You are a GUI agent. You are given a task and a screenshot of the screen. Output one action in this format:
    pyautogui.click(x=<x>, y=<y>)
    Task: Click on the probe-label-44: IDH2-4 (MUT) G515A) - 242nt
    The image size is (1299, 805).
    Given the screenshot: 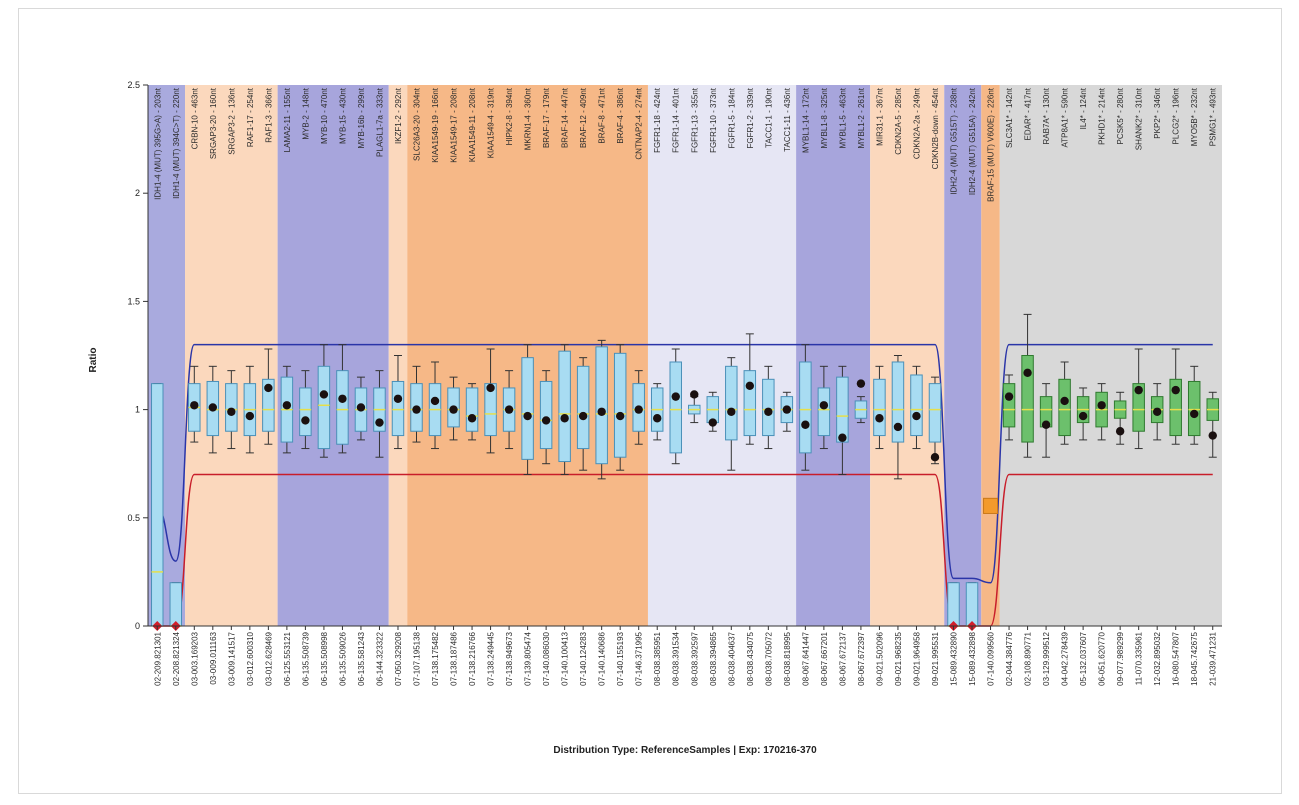 What is the action you would take?
    pyautogui.click(x=972, y=141)
    